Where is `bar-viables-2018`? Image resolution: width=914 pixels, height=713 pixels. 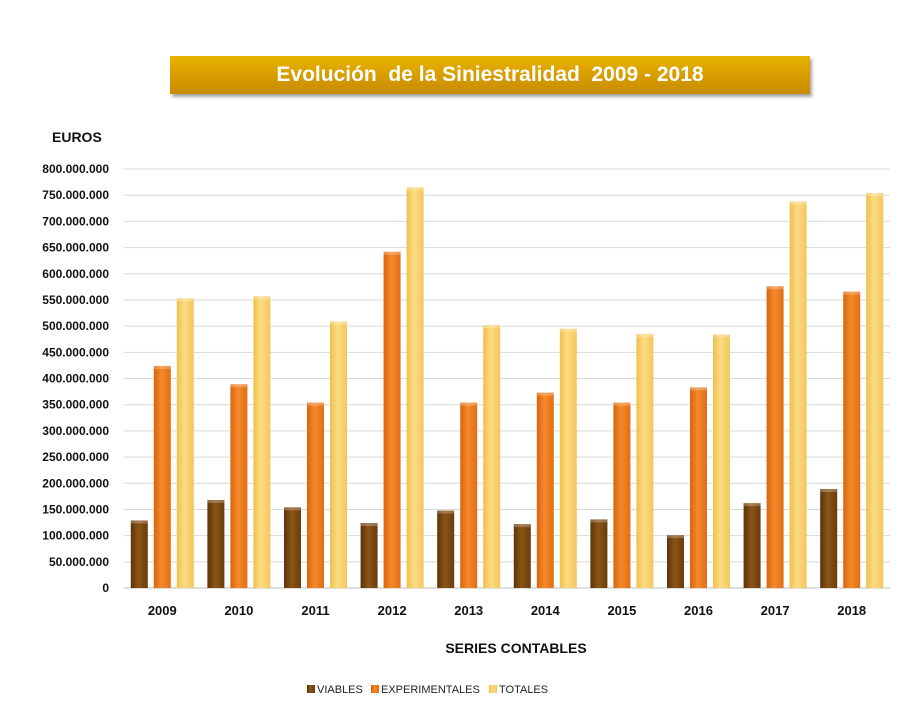 bar-viables-2018 is located at coordinates (829, 538).